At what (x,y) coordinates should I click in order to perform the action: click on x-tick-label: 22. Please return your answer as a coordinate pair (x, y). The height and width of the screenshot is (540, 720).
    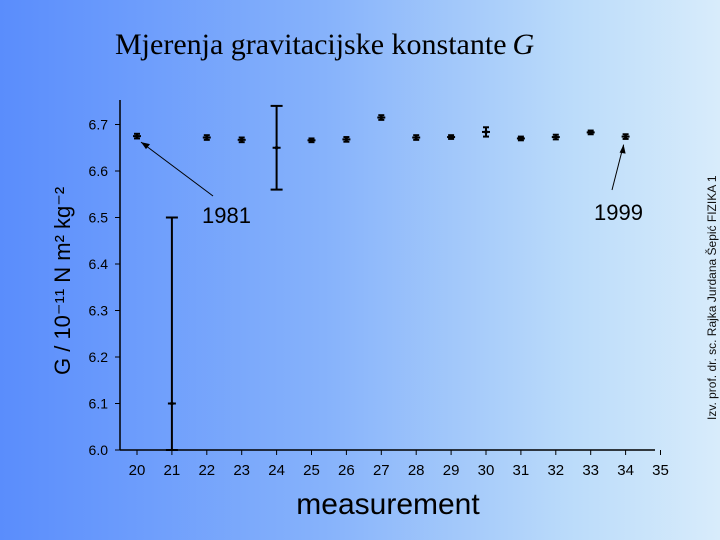
    Looking at the image, I should click on (206, 470).